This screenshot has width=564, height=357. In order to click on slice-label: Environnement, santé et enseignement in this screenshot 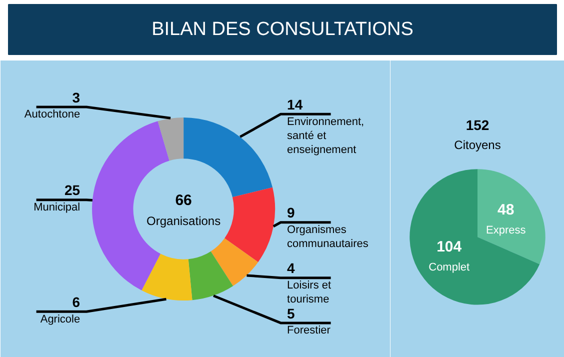, I will do `click(325, 136)`.